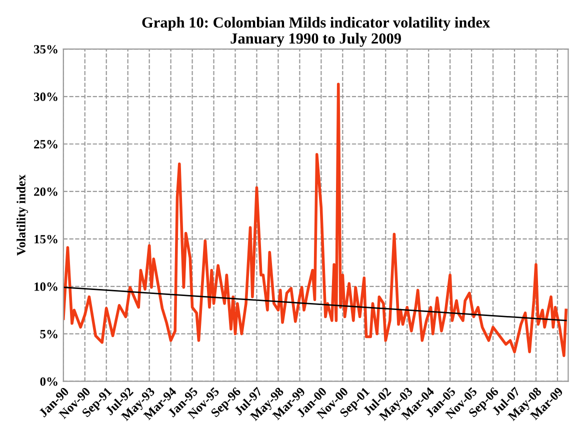  What do you see at coordinates (46, 191) in the screenshot?
I see `y-tick-label: 20%` at bounding box center [46, 191].